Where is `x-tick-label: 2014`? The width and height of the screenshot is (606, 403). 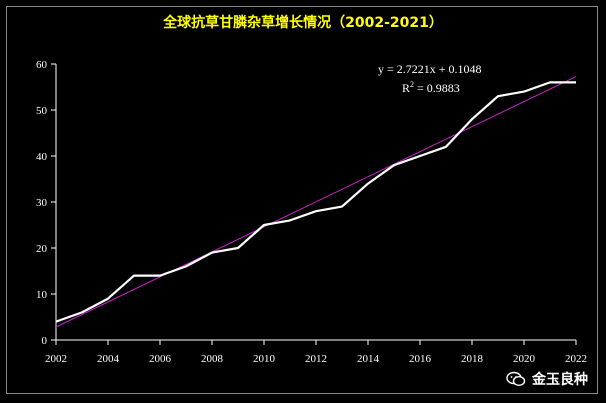
x-tick-label: 2014 is located at coordinates (368, 359).